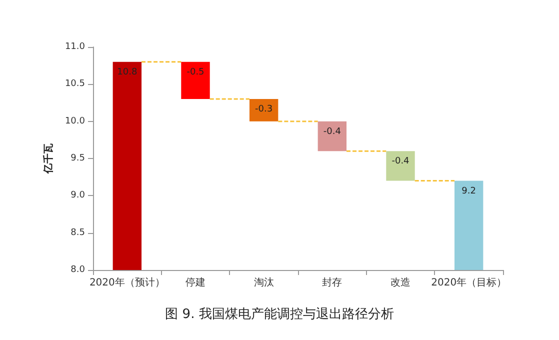 The width and height of the screenshot is (559, 340). Describe the element at coordinates (77, 159) in the screenshot. I see `y-tick-label: 9.5` at that location.